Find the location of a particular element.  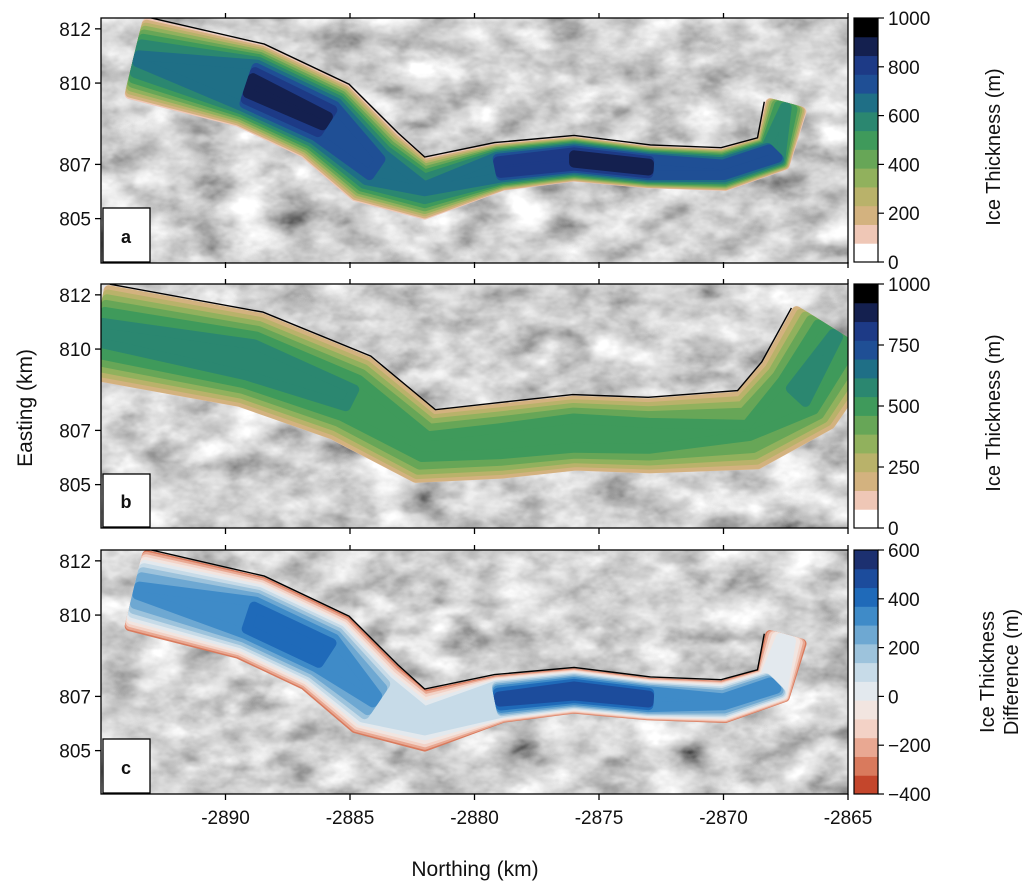

panel-a-glacier-outline is located at coordinates (456, 88).